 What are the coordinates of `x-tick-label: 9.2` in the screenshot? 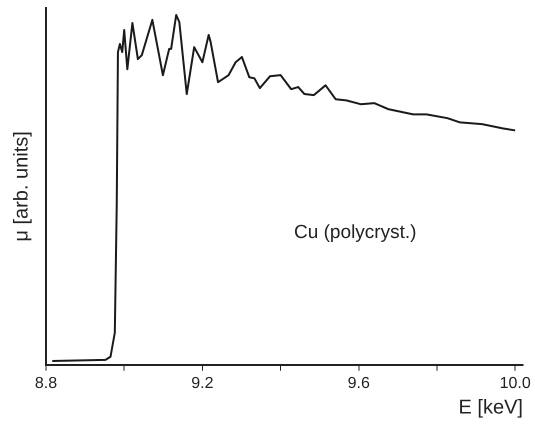 It's located at (202, 383).